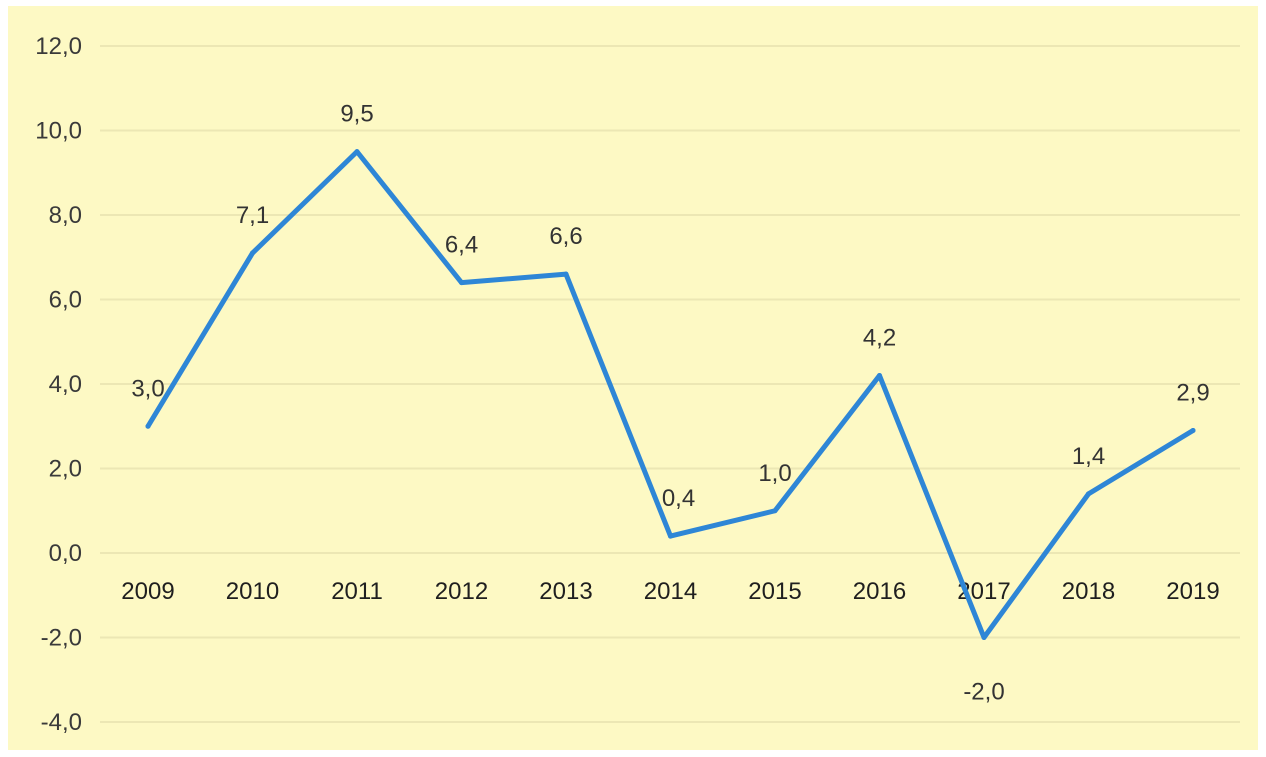 The width and height of the screenshot is (1266, 757). I want to click on x-tick-label: 2016, so click(879, 591).